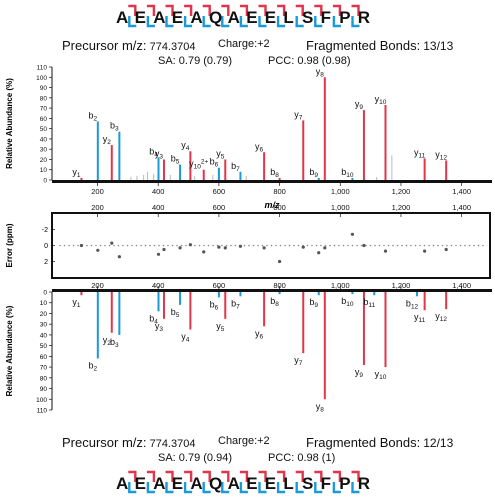  Describe the element at coordinates (345, 483) in the screenshot. I see `bottom-residue-13: P` at that location.